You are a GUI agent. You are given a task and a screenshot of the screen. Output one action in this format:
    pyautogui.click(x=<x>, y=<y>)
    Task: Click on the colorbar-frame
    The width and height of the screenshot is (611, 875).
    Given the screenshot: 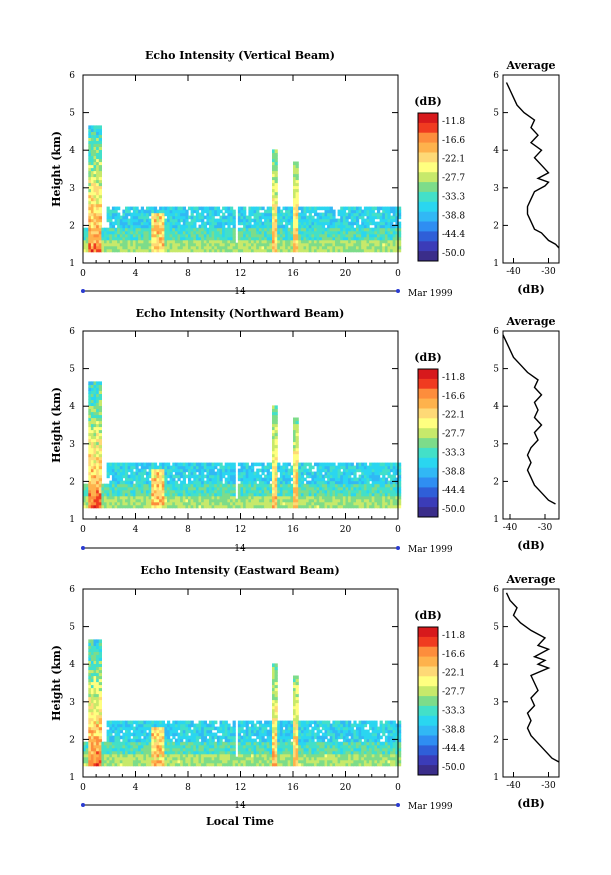 What is the action you would take?
    pyautogui.click(x=428, y=443)
    